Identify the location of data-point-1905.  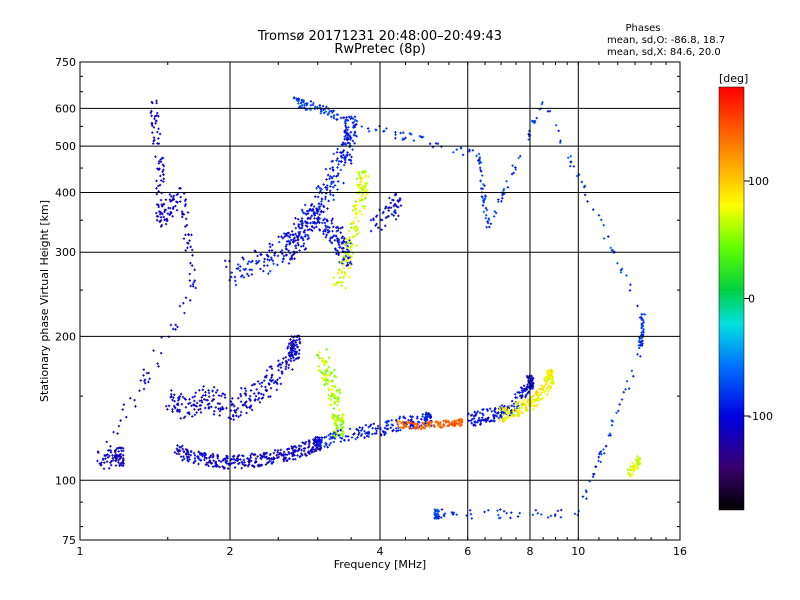
(474, 412).